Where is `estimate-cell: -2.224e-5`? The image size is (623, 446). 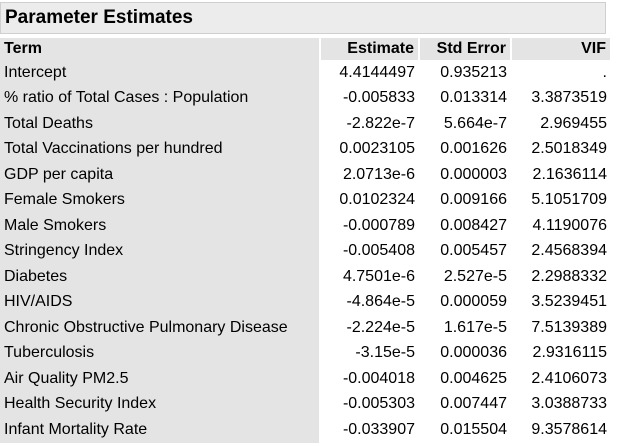 estimate-cell: -2.224e-5 is located at coordinates (381, 327).